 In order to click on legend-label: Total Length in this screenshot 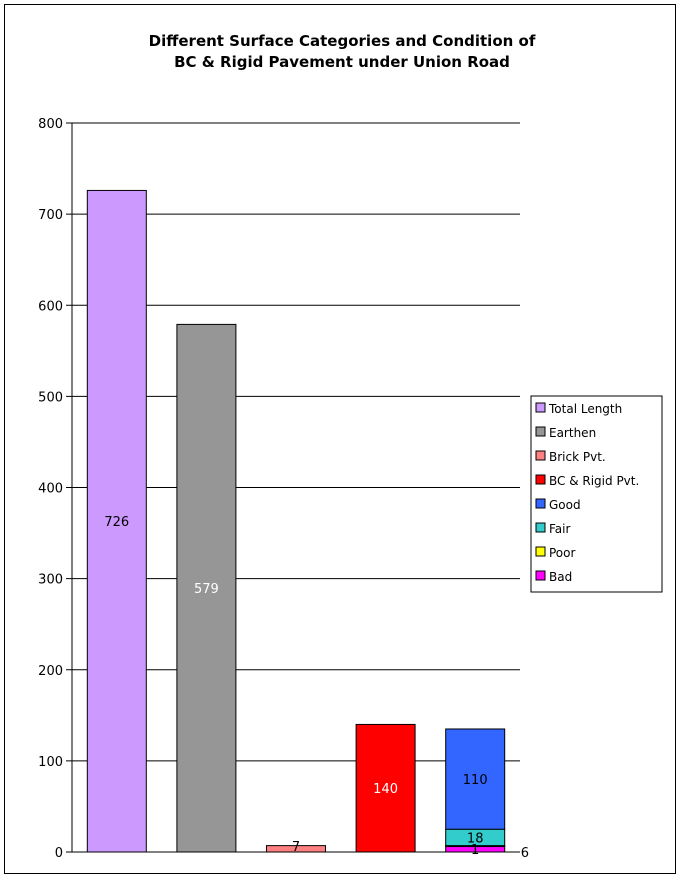, I will do `click(585, 409)`.